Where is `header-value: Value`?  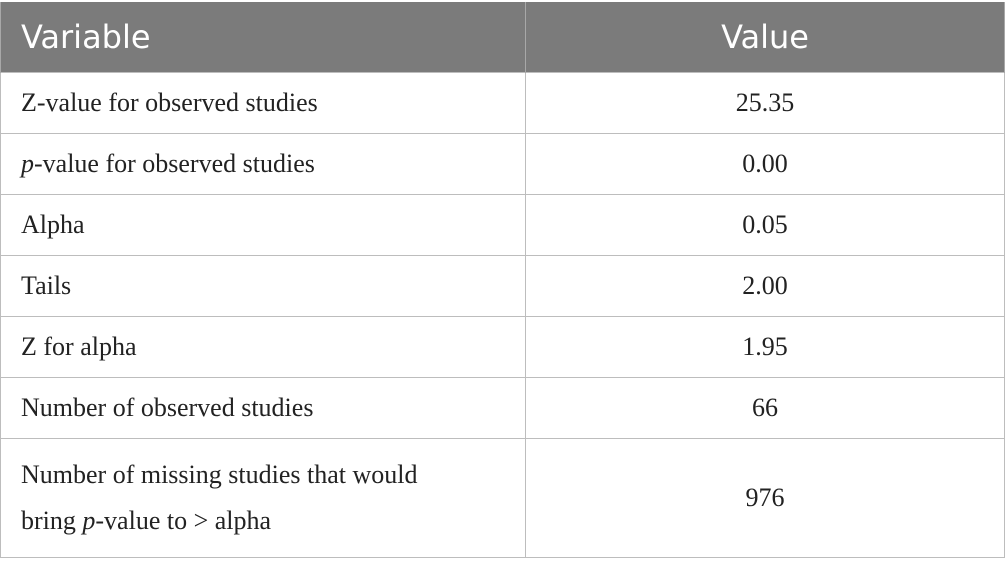
header-value: Value is located at coordinates (765, 37).